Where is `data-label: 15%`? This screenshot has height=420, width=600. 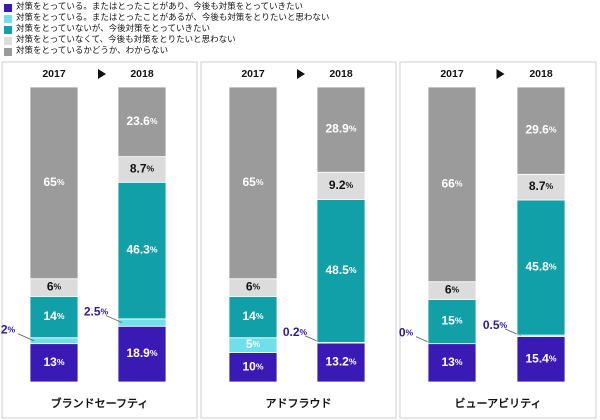
data-label: 15% is located at coordinates (451, 321).